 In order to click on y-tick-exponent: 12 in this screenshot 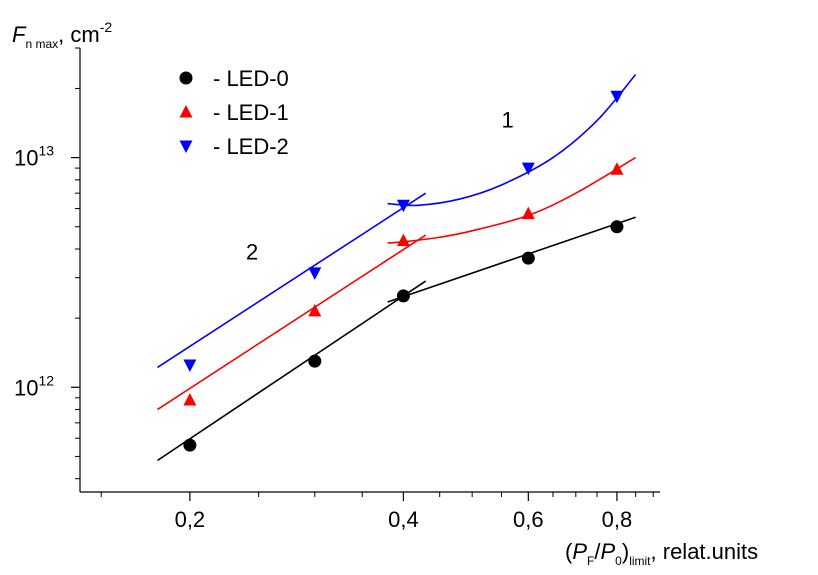, I will do `click(46, 380)`.